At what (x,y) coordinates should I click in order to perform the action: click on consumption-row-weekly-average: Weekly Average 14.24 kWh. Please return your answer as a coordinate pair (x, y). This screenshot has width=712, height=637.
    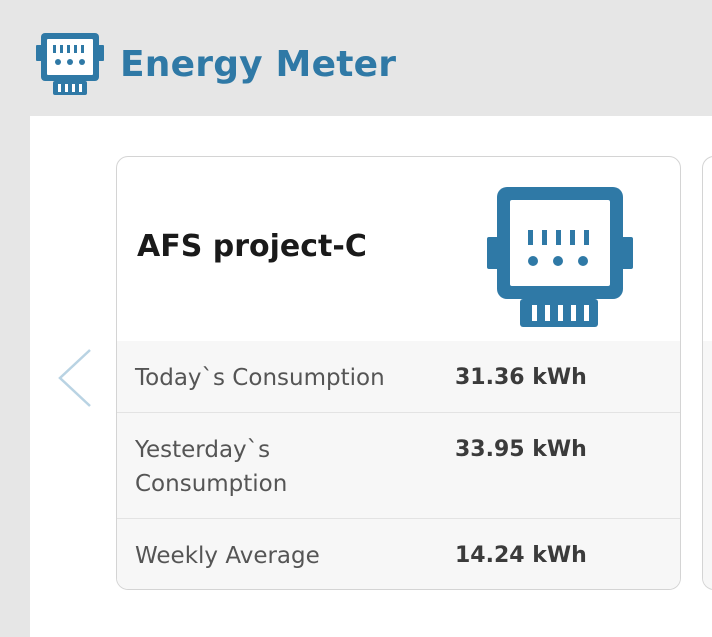
    Looking at the image, I should click on (398, 553).